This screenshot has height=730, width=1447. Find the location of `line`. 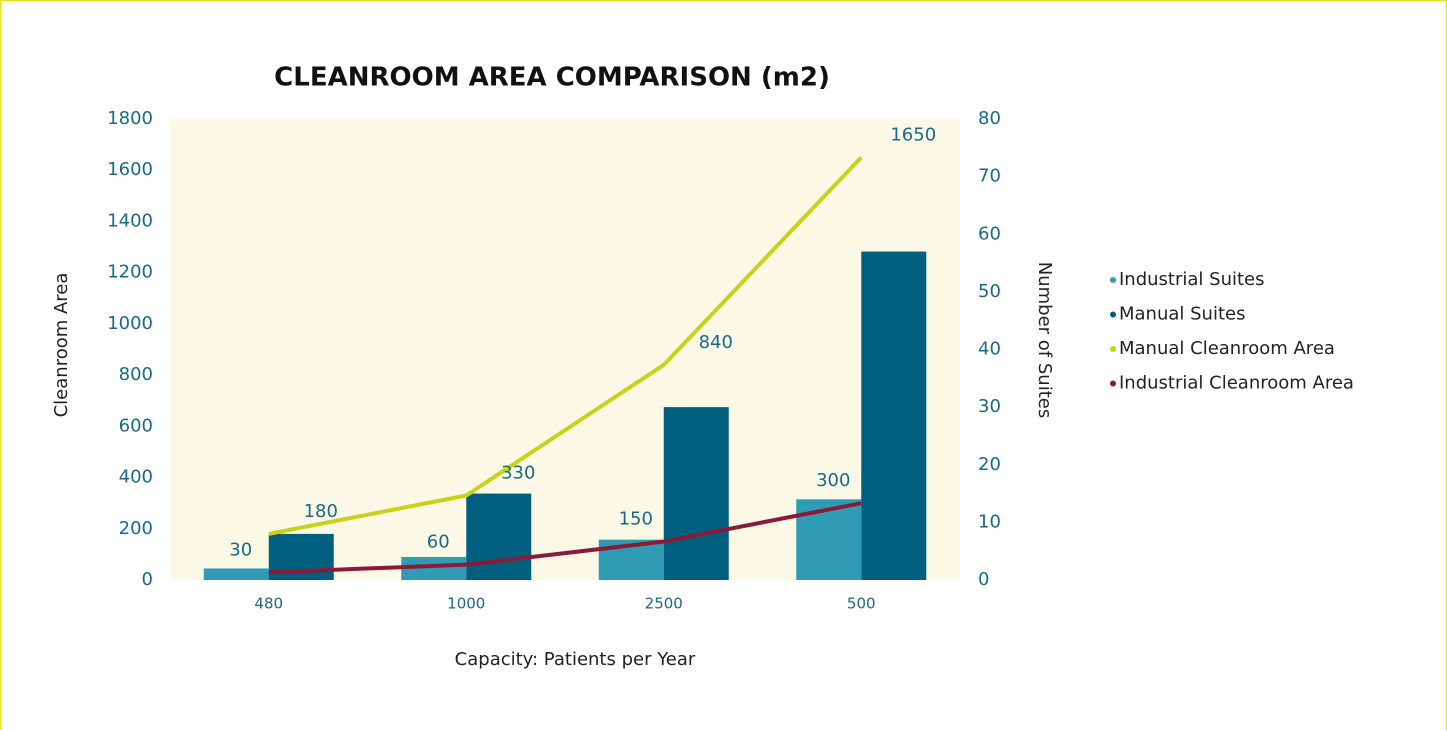

line is located at coordinates (565, 538).